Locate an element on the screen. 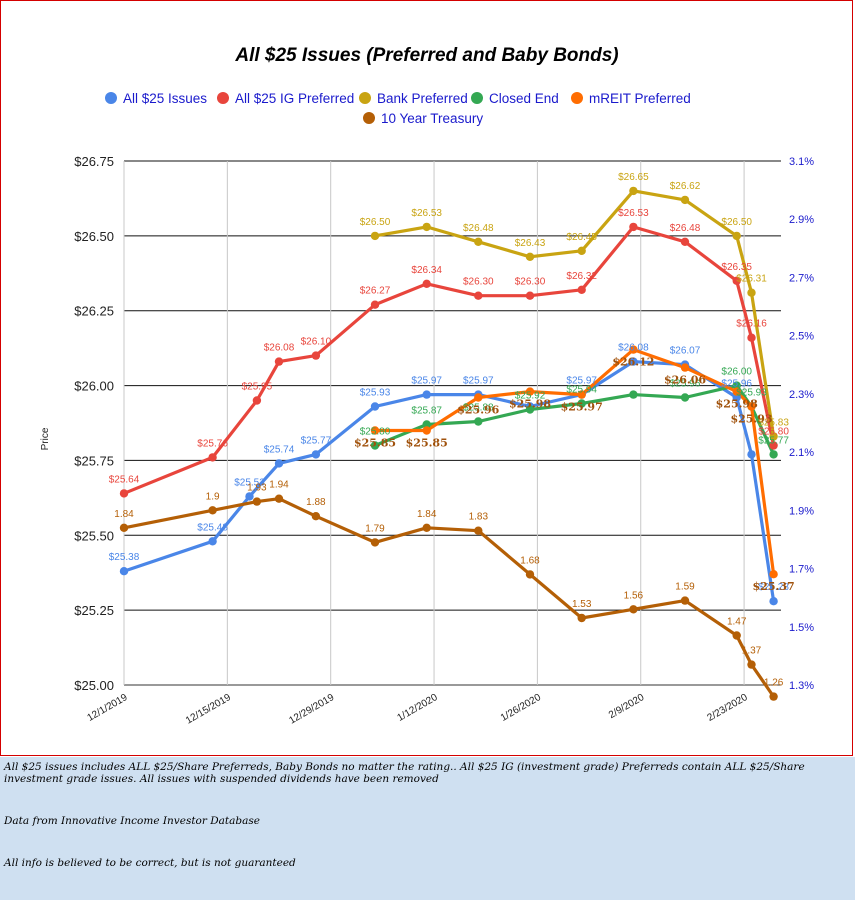 The height and width of the screenshot is (900, 855). data-label: $26.06 is located at coordinates (685, 380).